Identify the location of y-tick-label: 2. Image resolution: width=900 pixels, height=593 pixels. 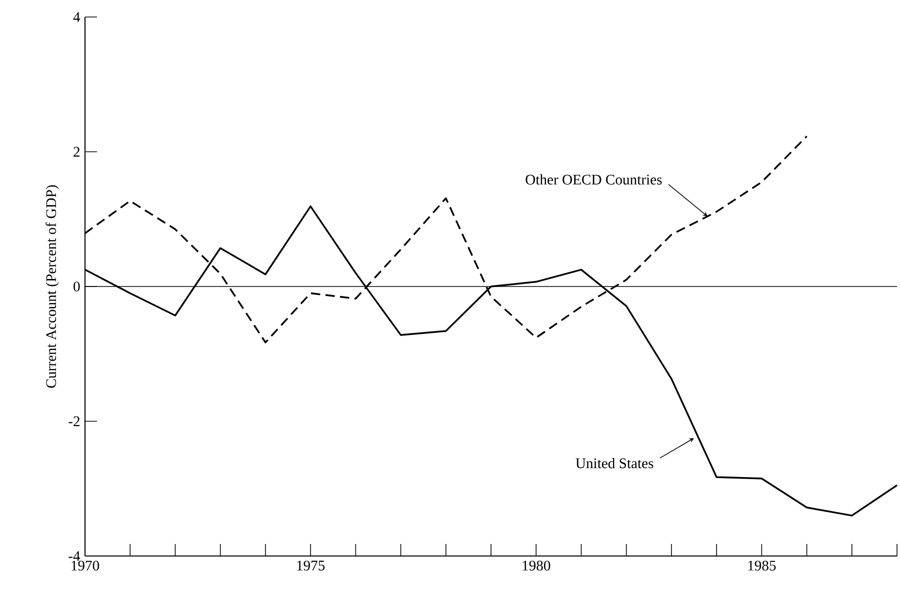
(77, 151).